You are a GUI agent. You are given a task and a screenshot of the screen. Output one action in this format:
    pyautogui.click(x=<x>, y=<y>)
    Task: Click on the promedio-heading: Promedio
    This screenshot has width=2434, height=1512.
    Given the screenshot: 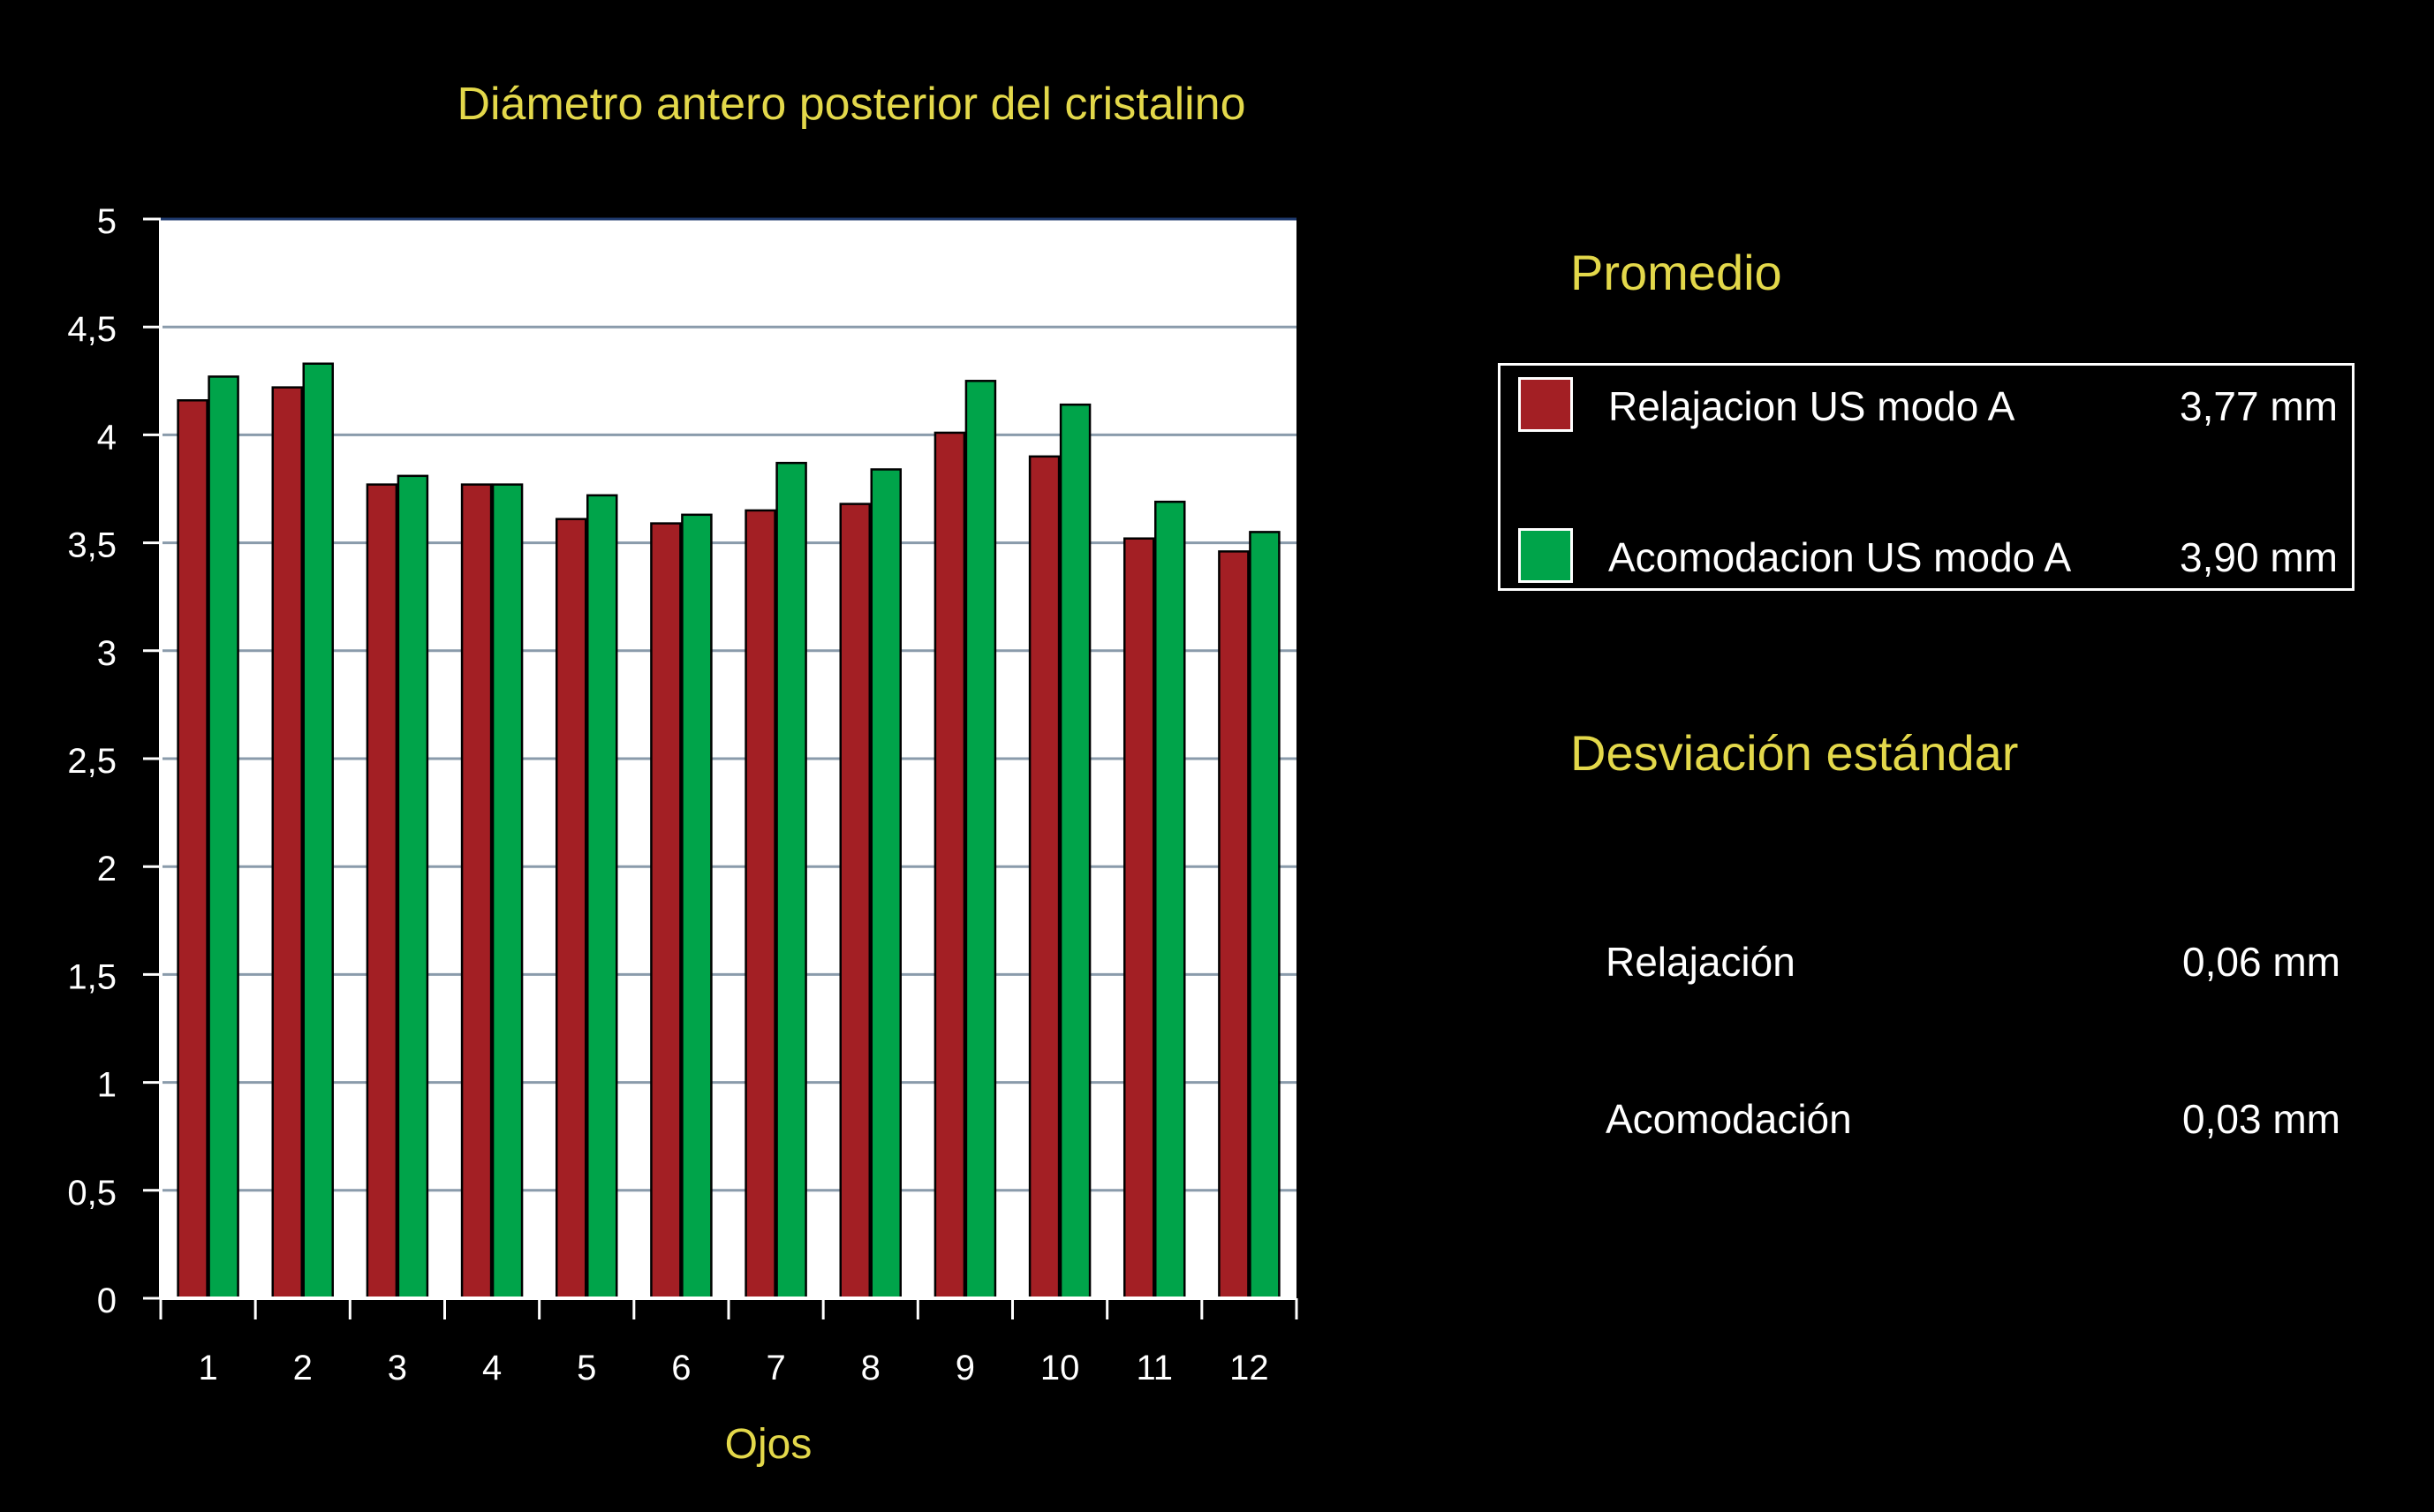 What is the action you would take?
    pyautogui.click(x=1676, y=273)
    